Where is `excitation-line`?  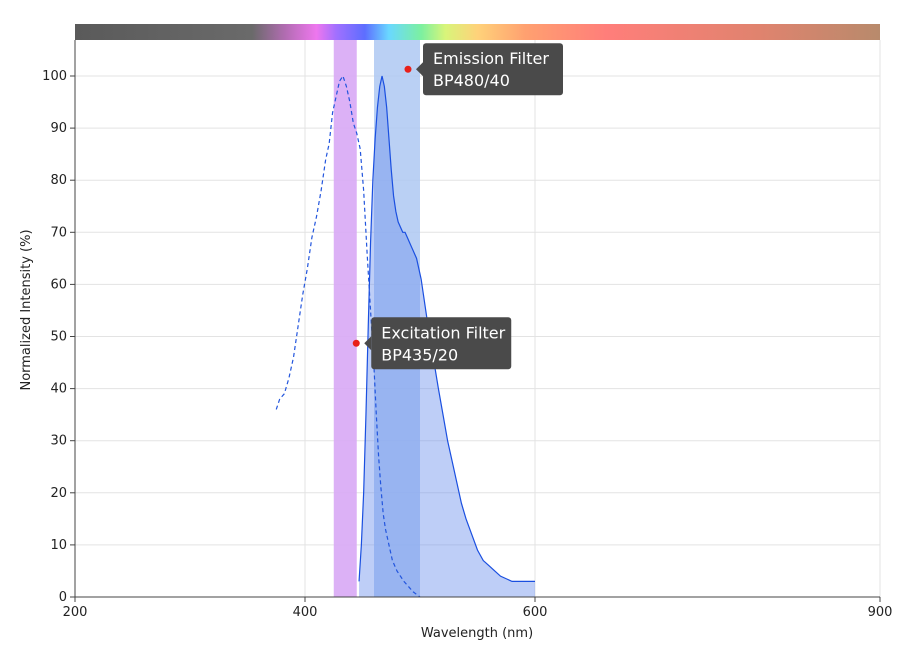
excitation-line is located at coordinates (348, 336).